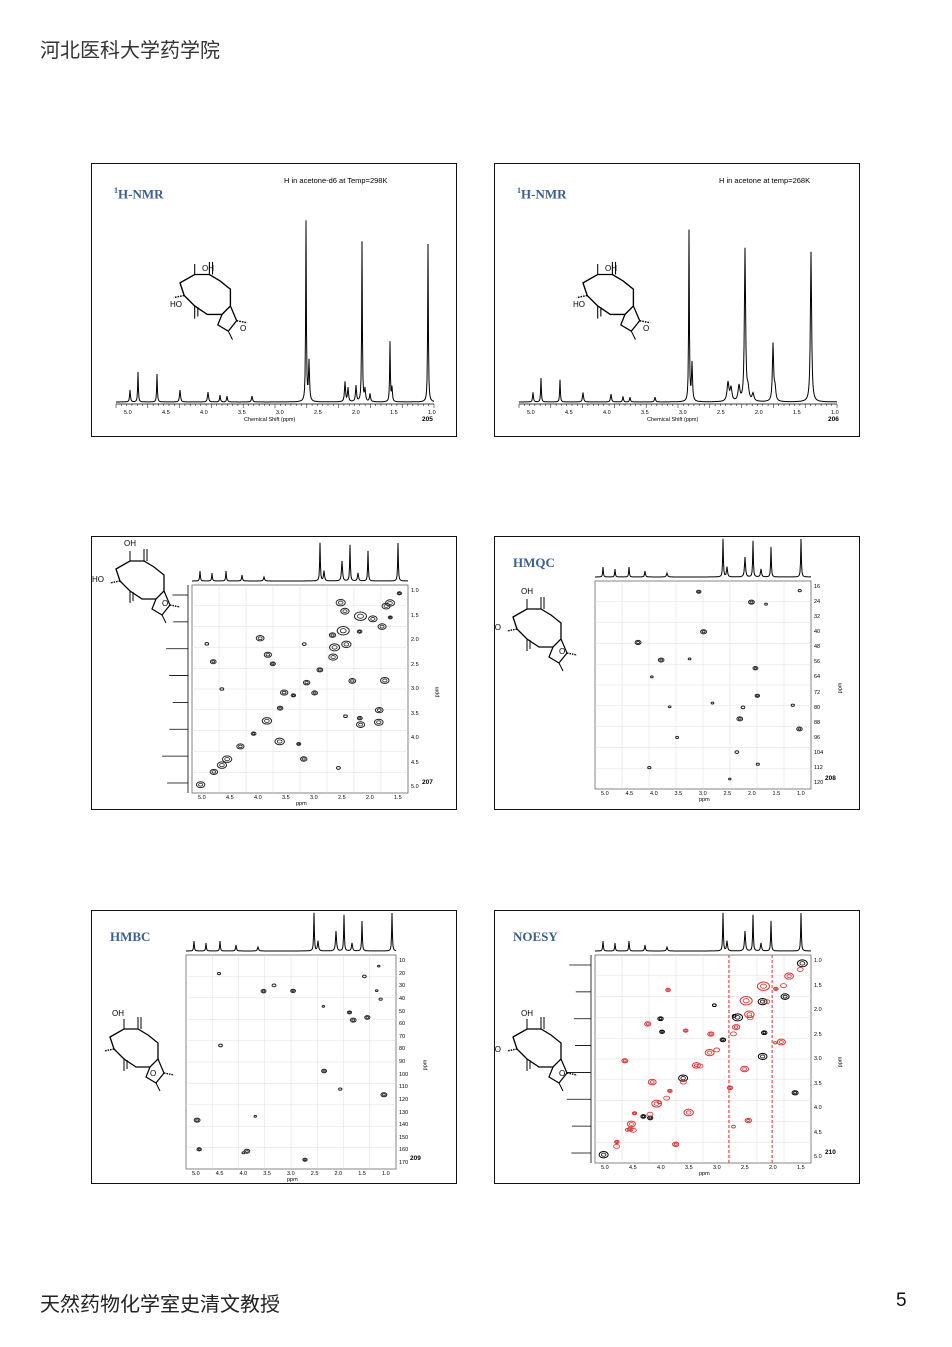 The image size is (952, 1347). What do you see at coordinates (415, 664) in the screenshot?
I see `y-tick-label: 2.5` at bounding box center [415, 664].